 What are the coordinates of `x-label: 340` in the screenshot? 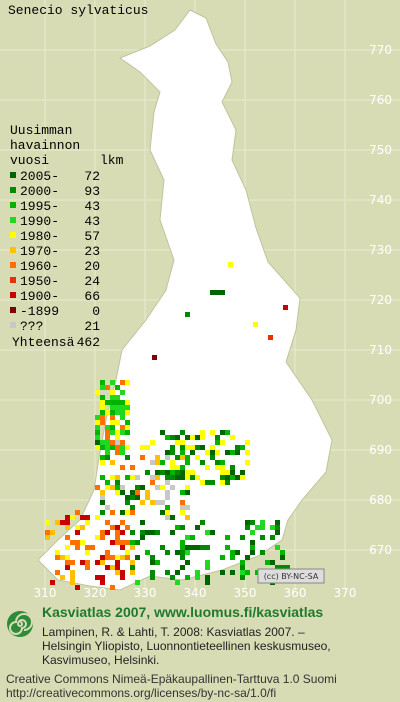 It's located at (195, 593).